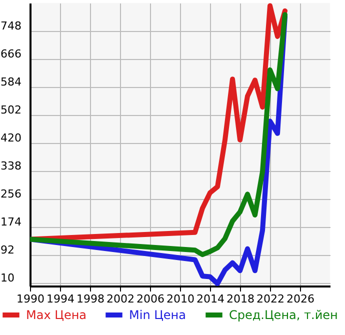  Describe the element at coordinates (7, 277) in the screenshot. I see `y-tick-label: 10` at that location.